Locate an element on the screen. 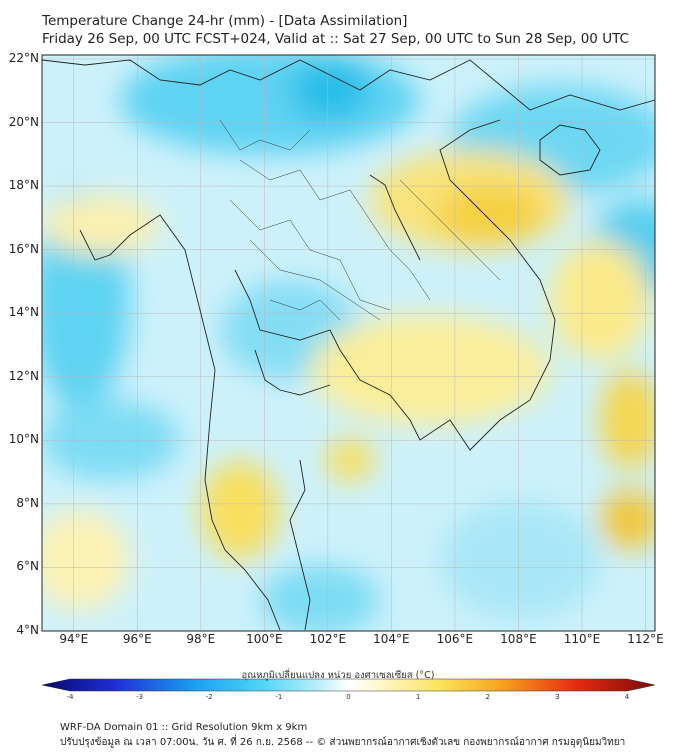 The width and height of the screenshot is (676, 756). colorbar-tick-label: 0 is located at coordinates (348, 697).